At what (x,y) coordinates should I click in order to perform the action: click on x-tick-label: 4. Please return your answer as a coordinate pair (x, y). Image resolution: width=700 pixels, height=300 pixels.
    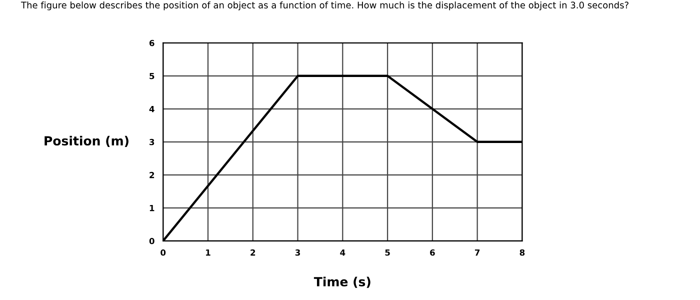
    Looking at the image, I should click on (343, 252).